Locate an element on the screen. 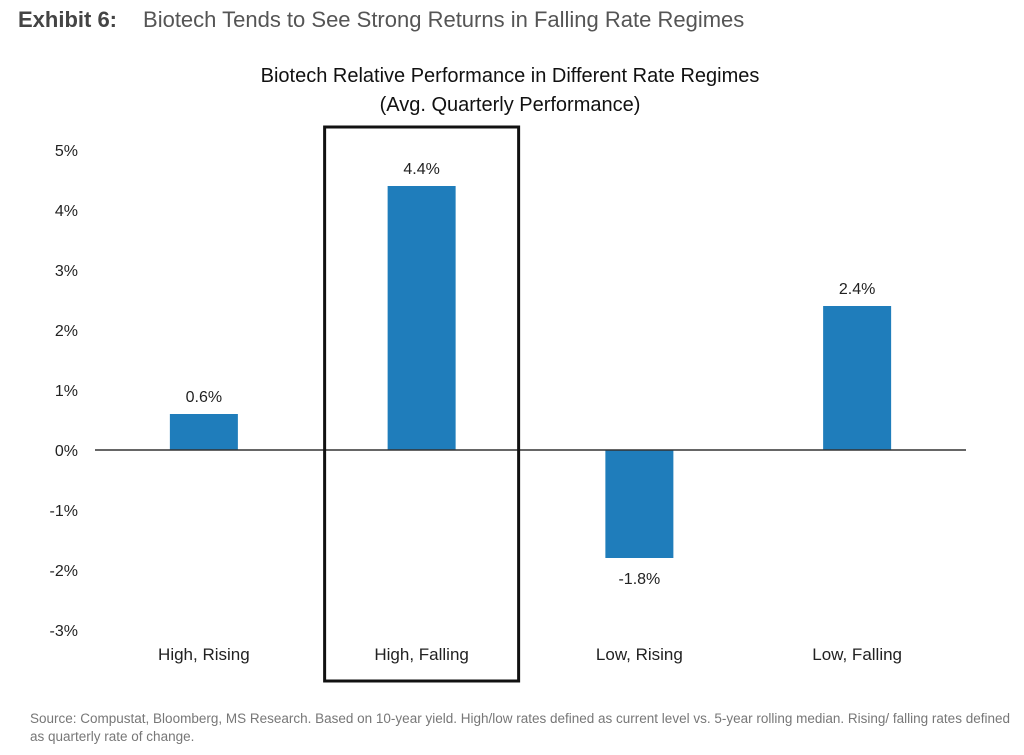  y-tick-label: -3% is located at coordinates (64, 631).